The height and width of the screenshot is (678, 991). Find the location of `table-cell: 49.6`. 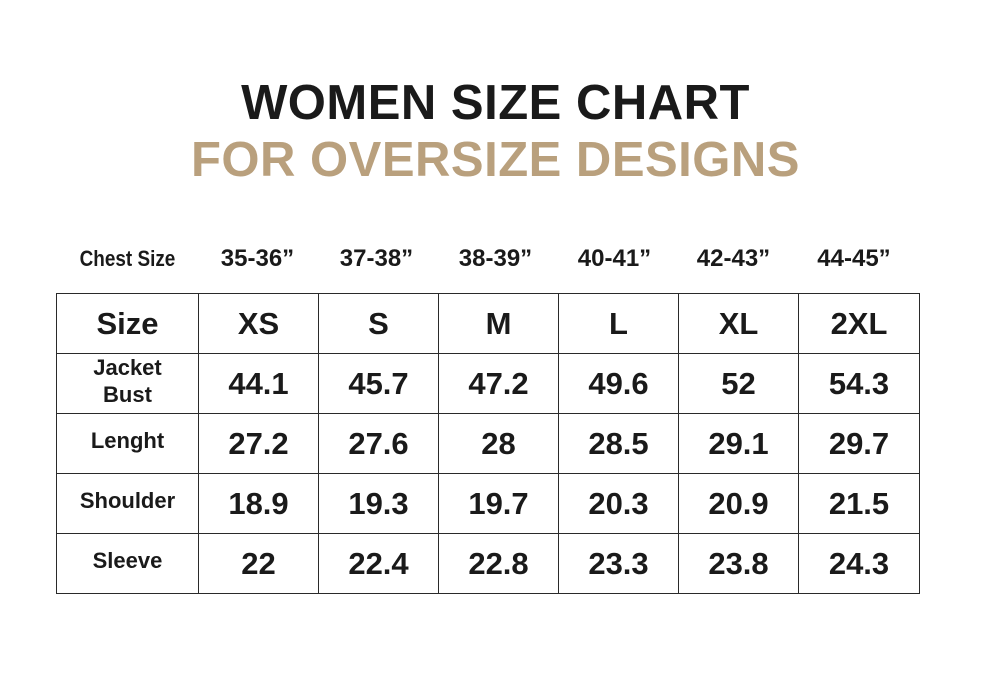

table-cell: 49.6 is located at coordinates (618, 383).